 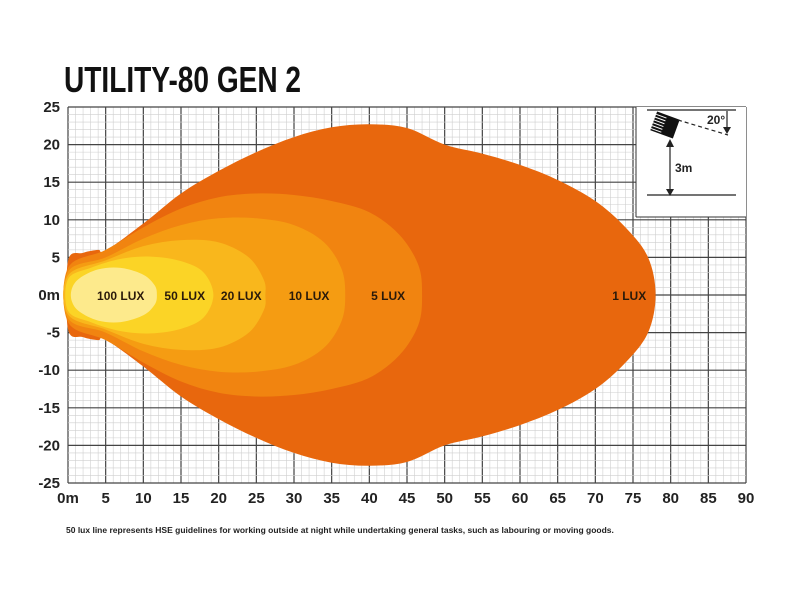 What do you see at coordinates (241, 296) in the screenshot?
I see `label-20-lux: 20 LUX` at bounding box center [241, 296].